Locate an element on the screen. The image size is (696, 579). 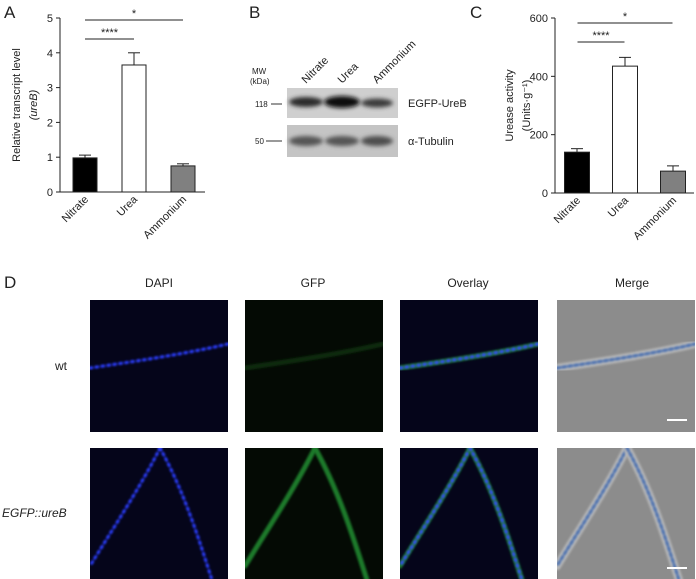
column-header: DAPI is located at coordinates (159, 283).